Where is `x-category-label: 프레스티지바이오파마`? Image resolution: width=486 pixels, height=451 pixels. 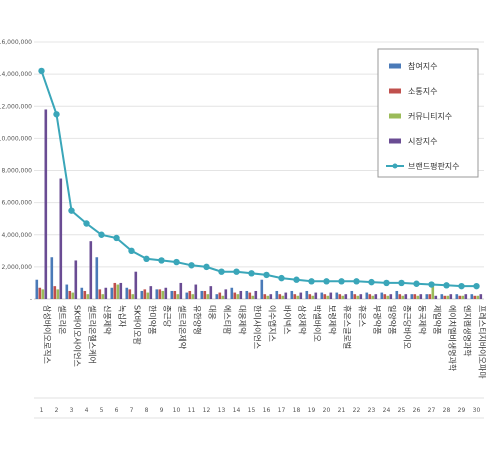 x-category-label: 프레스티지바이오파마 is located at coordinates (482, 342).